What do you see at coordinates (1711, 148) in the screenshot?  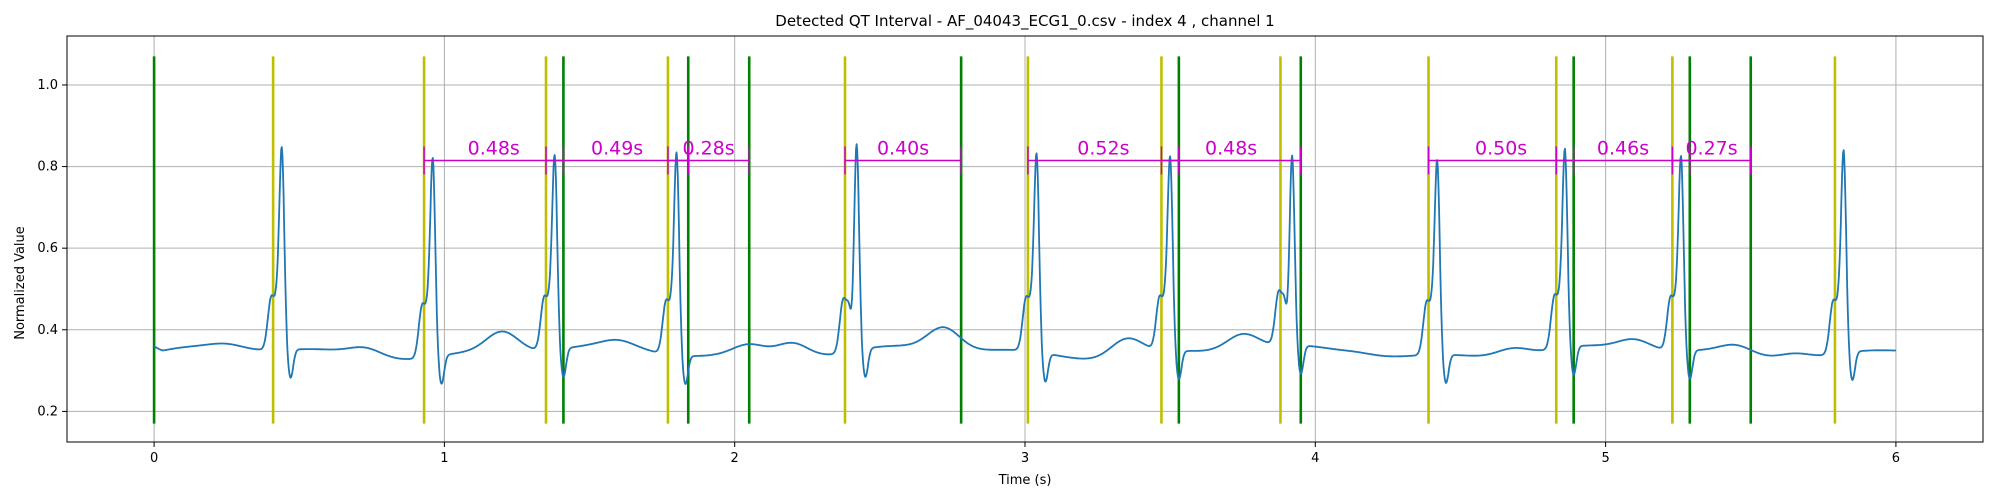 I see `qt-interval-label: 0.27s` at bounding box center [1711, 148].